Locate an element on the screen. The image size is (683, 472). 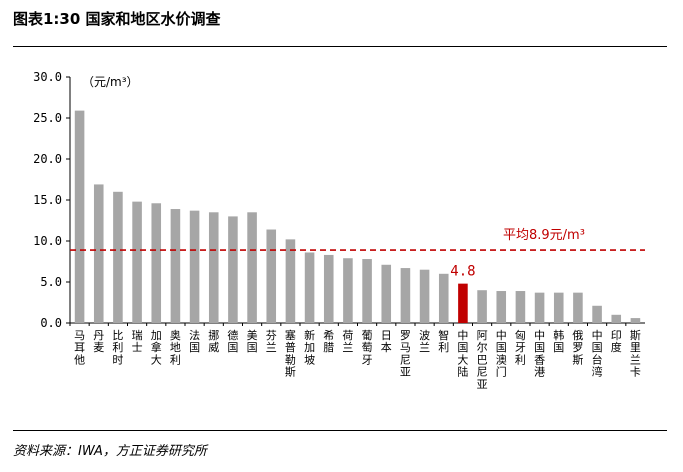
y-tick-label: 15.0 is located at coordinates (47, 200).